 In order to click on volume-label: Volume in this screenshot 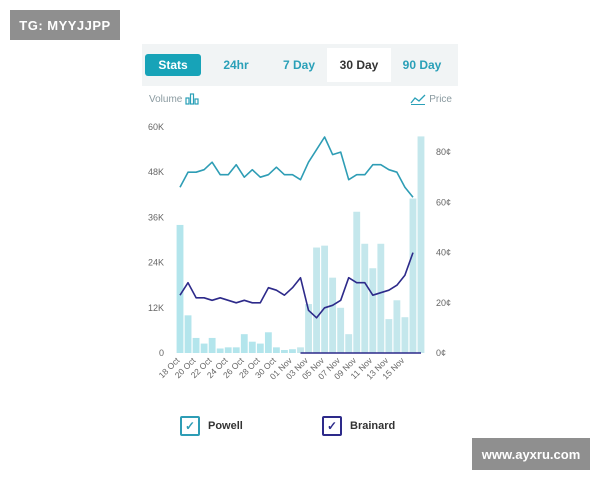, I will do `click(174, 99)`.